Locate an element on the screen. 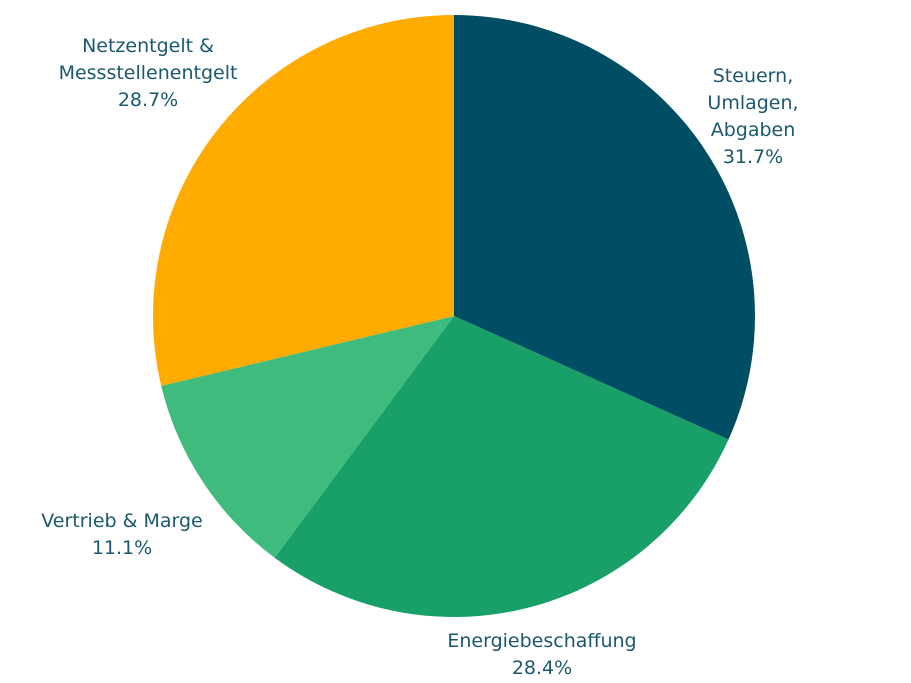 The width and height of the screenshot is (911, 683). pie-slice is located at coordinates (307, 437).